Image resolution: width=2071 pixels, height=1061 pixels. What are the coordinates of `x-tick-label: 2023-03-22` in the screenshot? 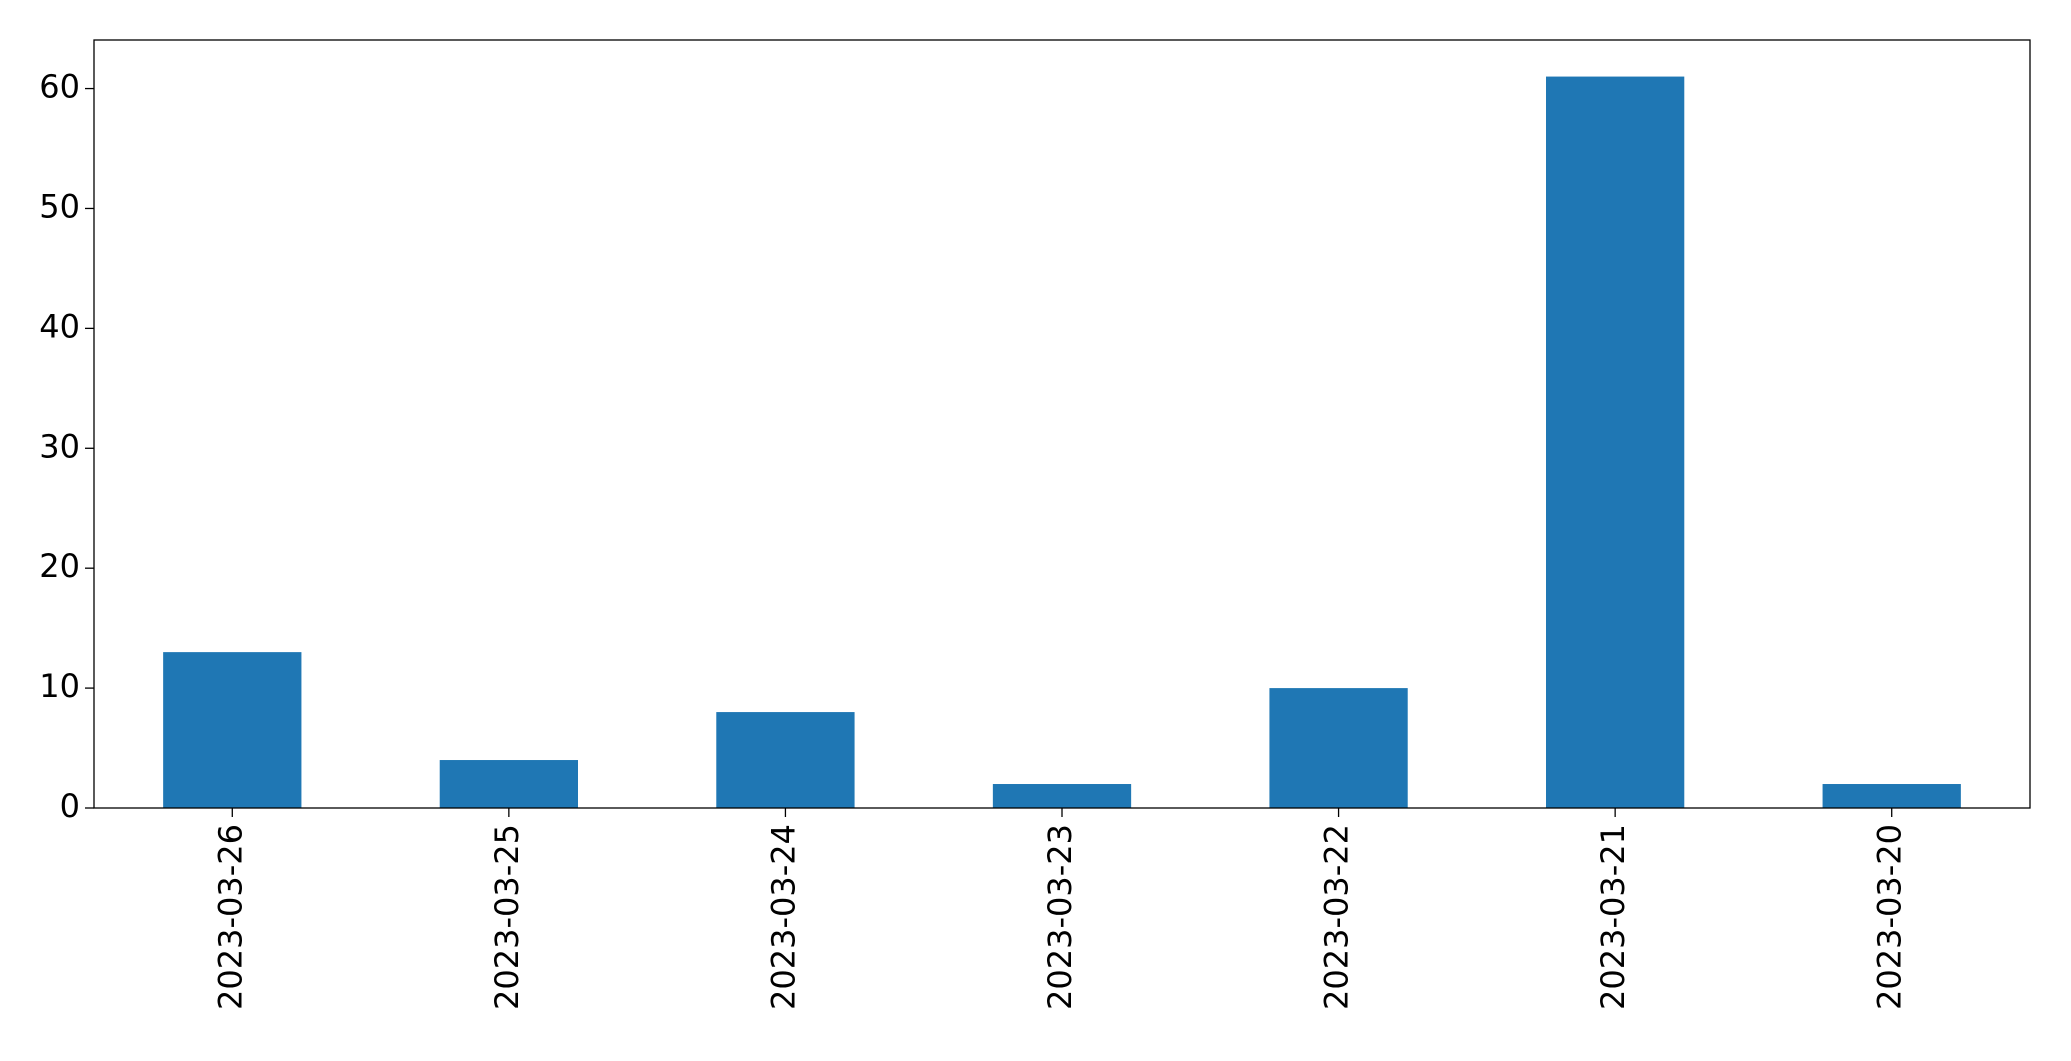 It's located at (1337, 917).